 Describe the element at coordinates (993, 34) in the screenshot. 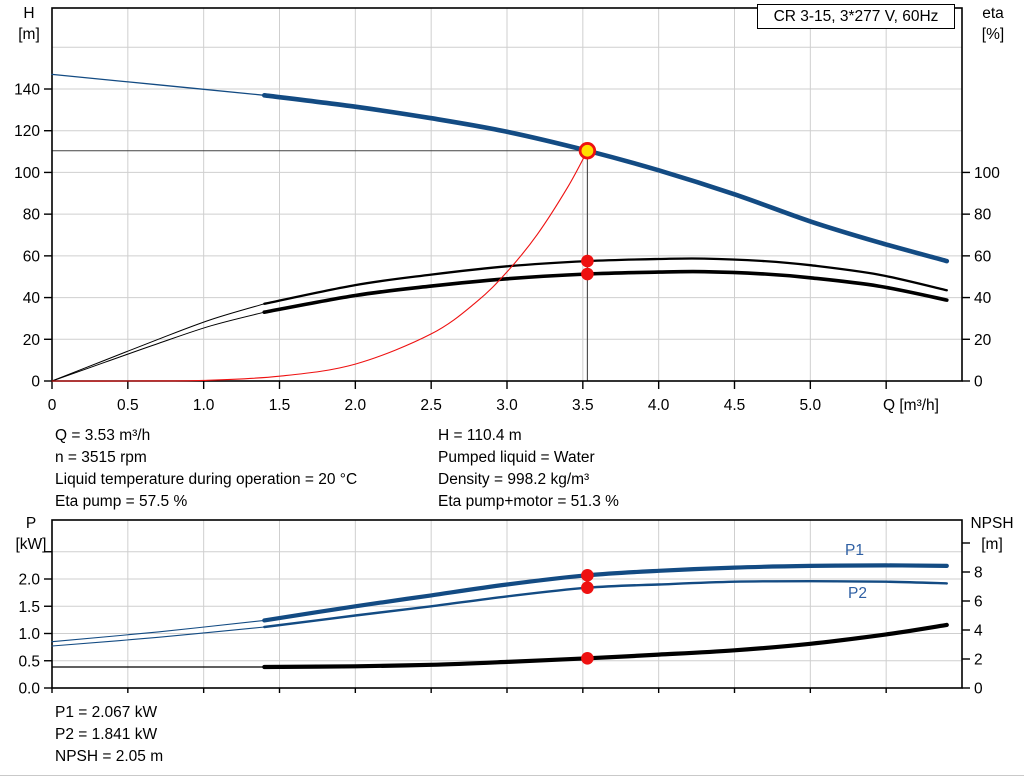

I see `eta-axis-label-line2: [%]` at that location.